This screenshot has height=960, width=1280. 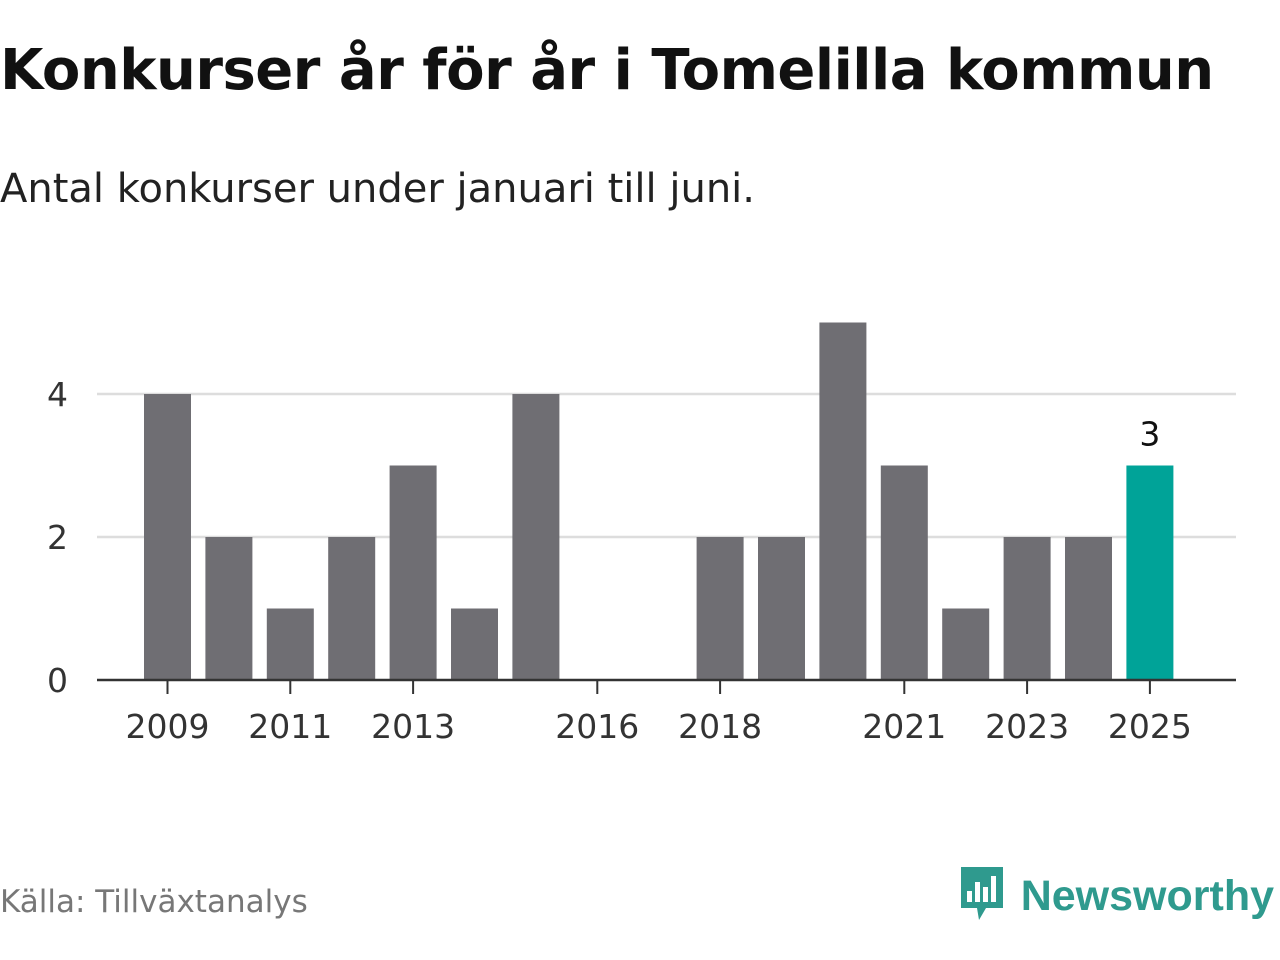 What do you see at coordinates (167, 537) in the screenshot?
I see `bar-2009` at bounding box center [167, 537].